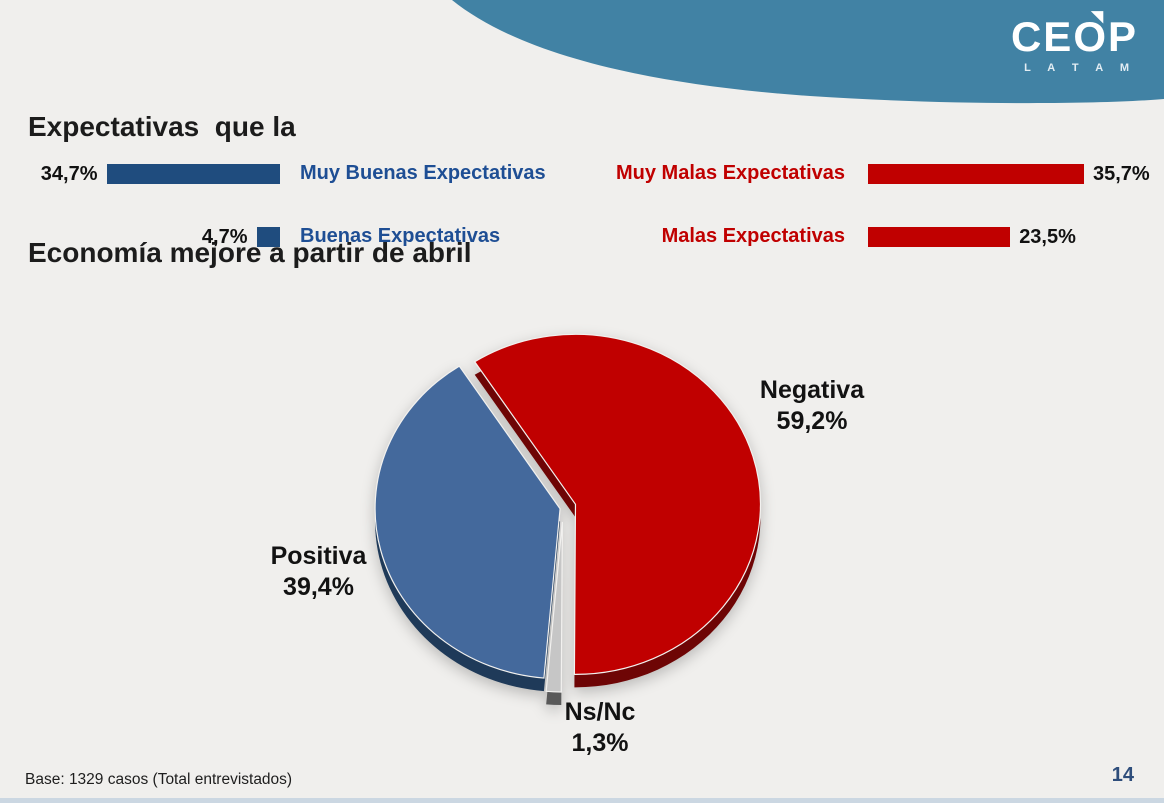 This screenshot has height=803, width=1164. I want to click on pie-slice-negativa, so click(617, 504).